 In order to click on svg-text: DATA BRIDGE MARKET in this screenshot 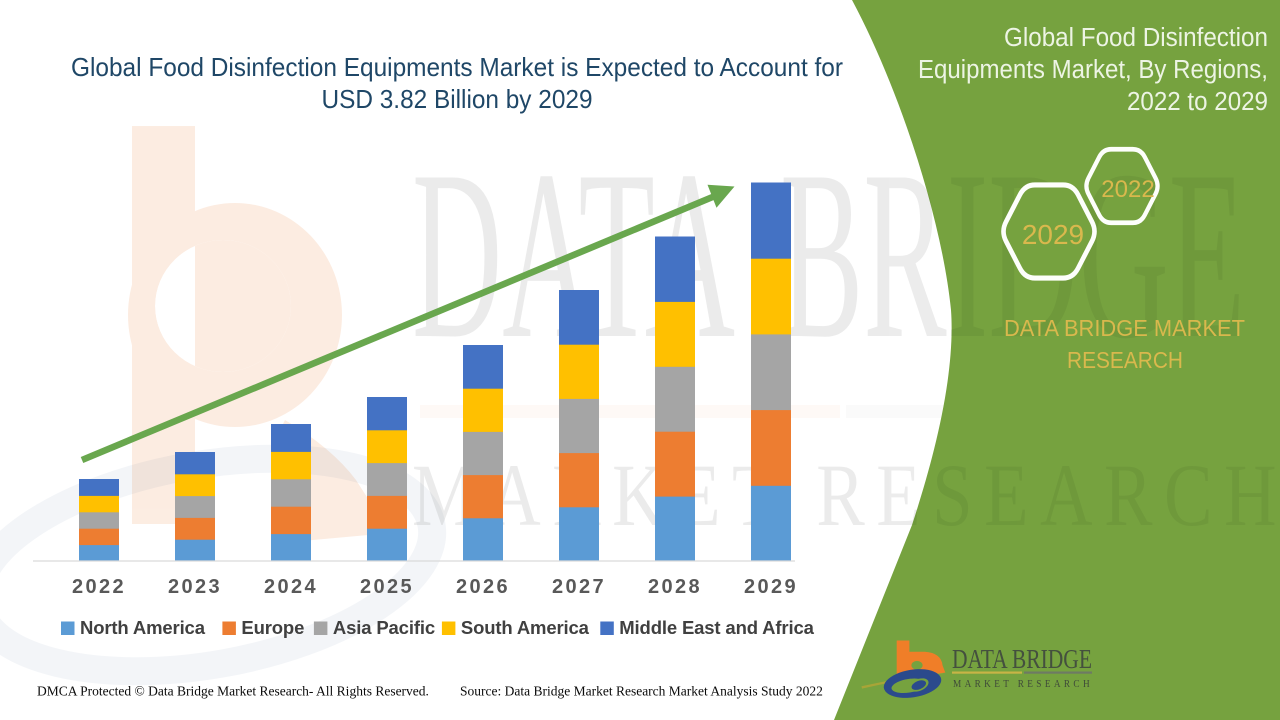, I will do `click(1124, 328)`.